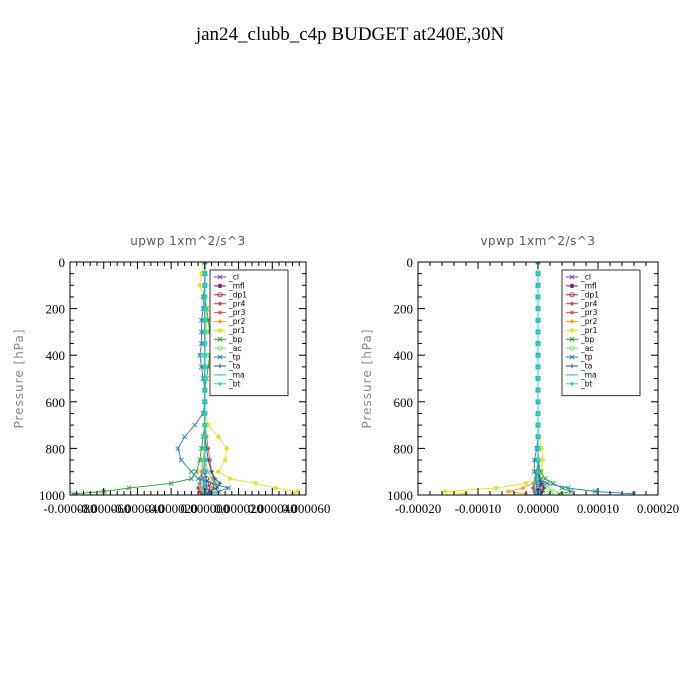 The height and width of the screenshot is (700, 700). Describe the element at coordinates (538, 508) in the screenshot. I see `x-tick-label: 0.00000` at that location.